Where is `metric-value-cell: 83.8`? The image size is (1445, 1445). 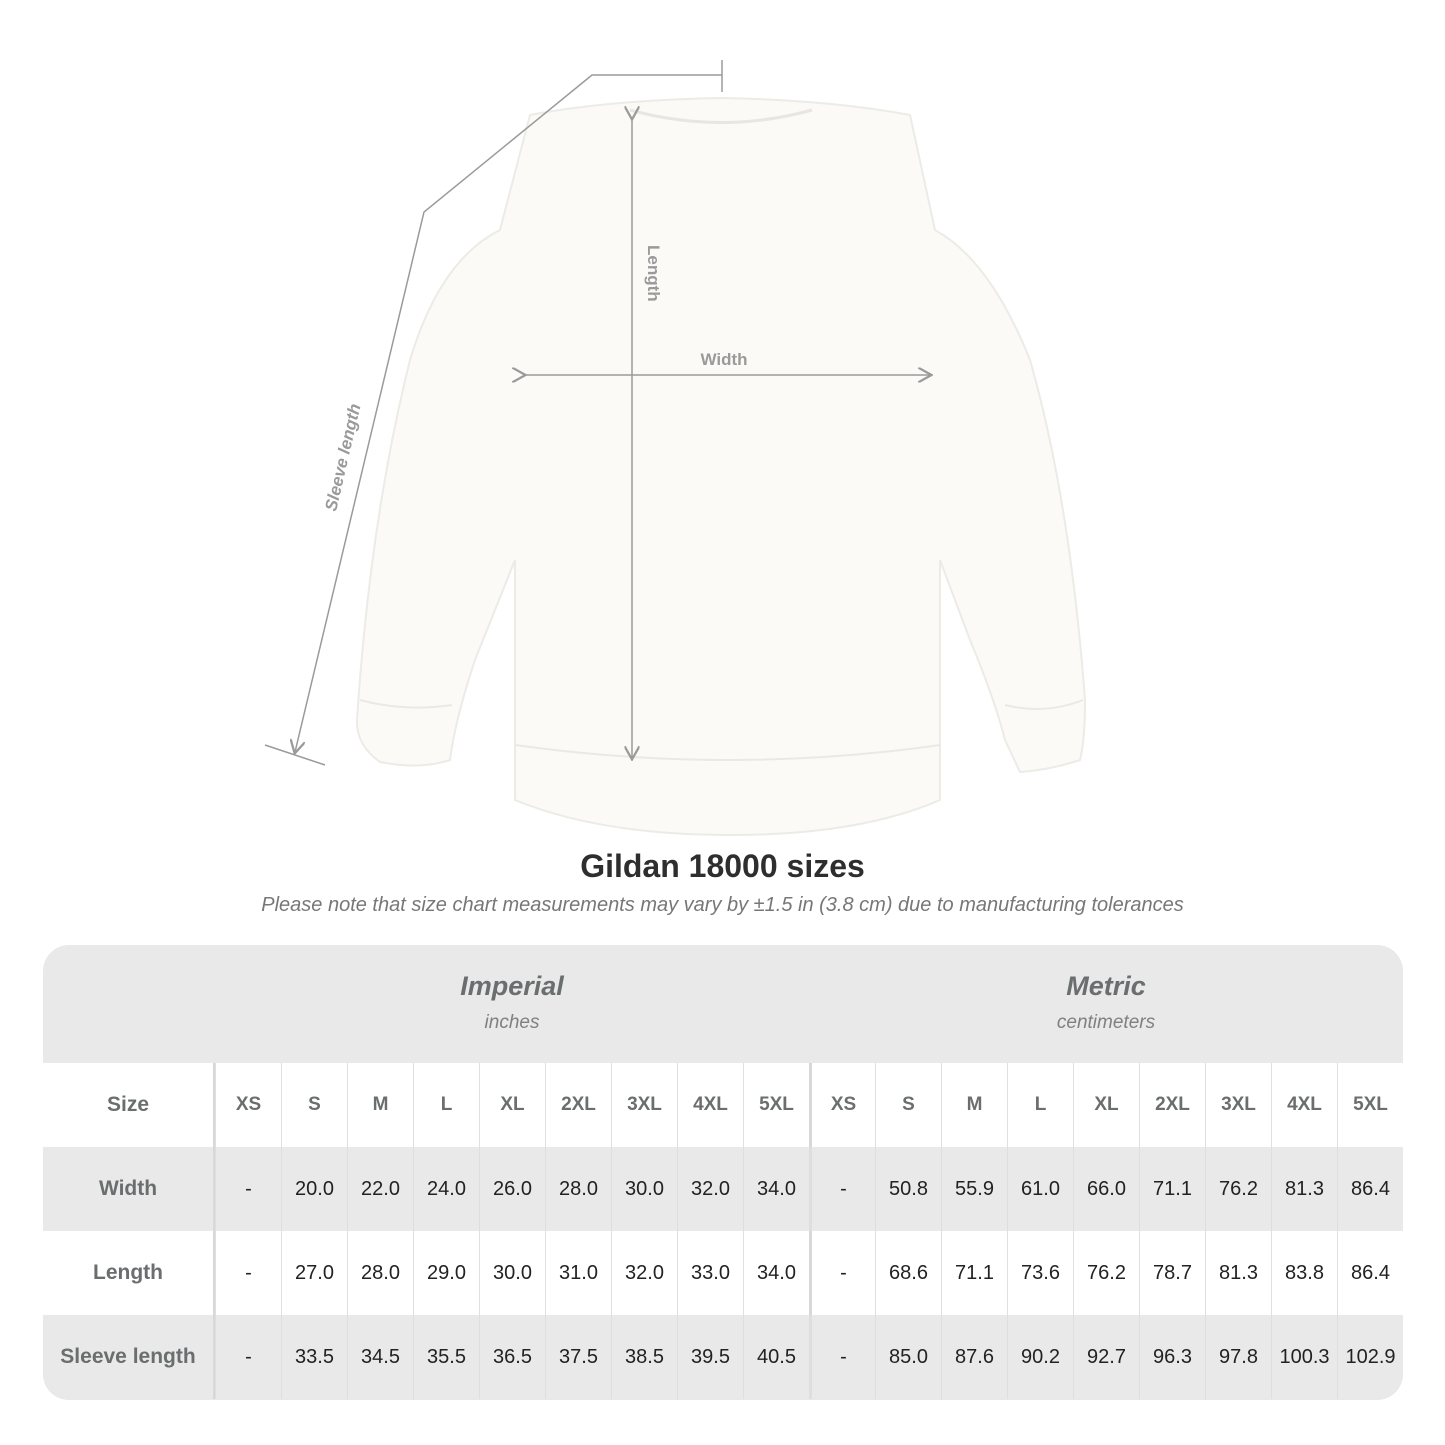 metric-value-cell: 83.8 is located at coordinates (1304, 1273).